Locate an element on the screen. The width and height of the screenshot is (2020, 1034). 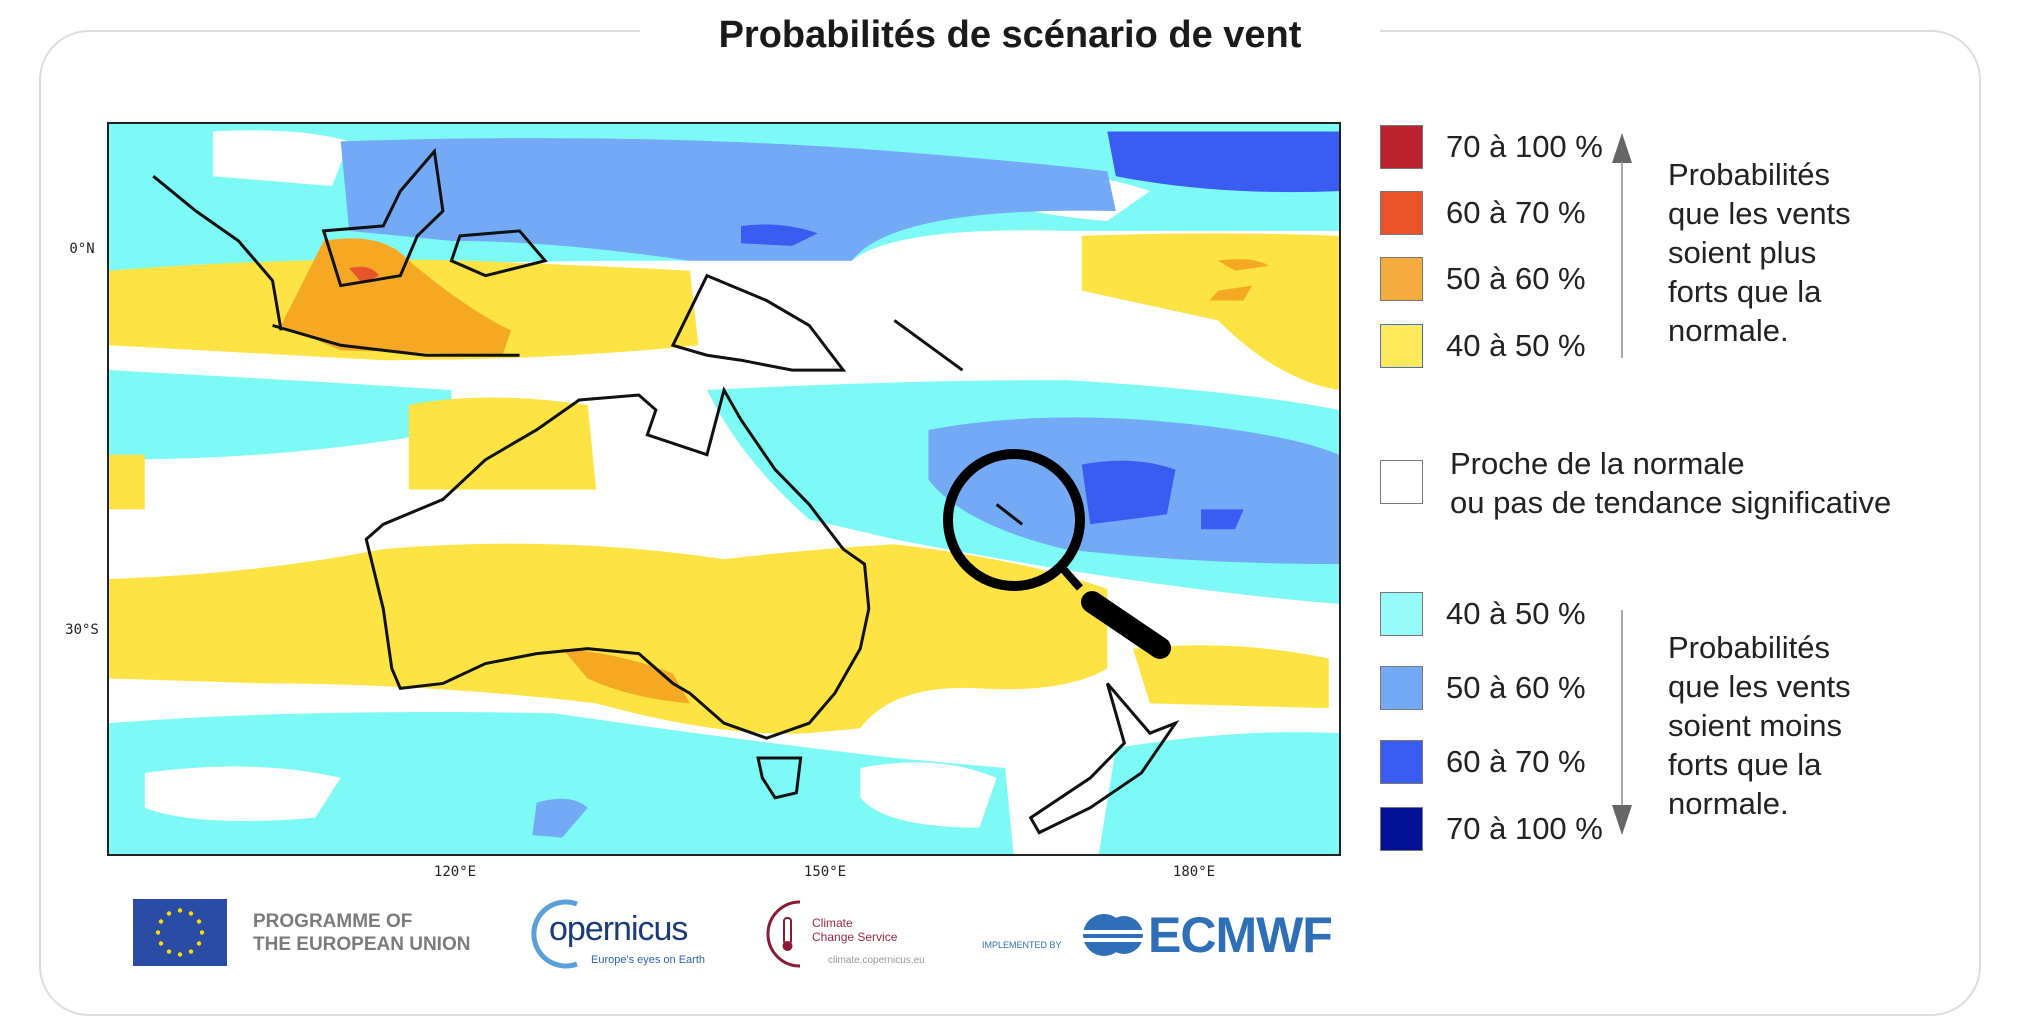
c3s-url: climate.copernicus.eu is located at coordinates (876, 960).